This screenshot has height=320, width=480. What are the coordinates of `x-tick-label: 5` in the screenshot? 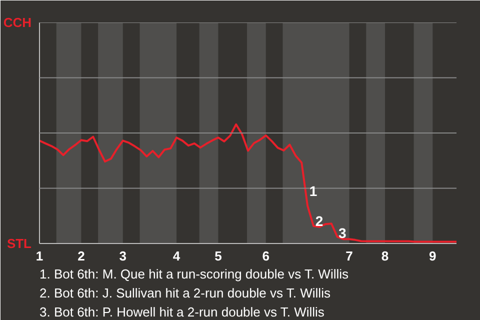 It's located at (218, 256).